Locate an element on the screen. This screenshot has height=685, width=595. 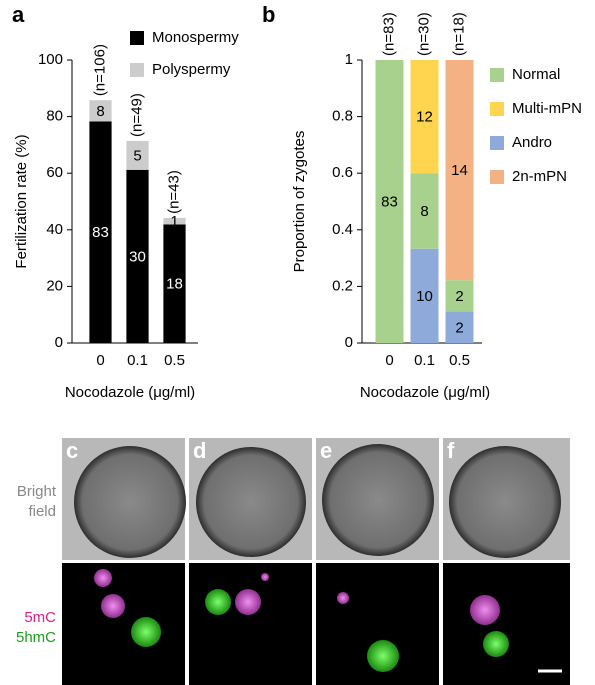
y-tick-label: 0.2 is located at coordinates (342, 285).